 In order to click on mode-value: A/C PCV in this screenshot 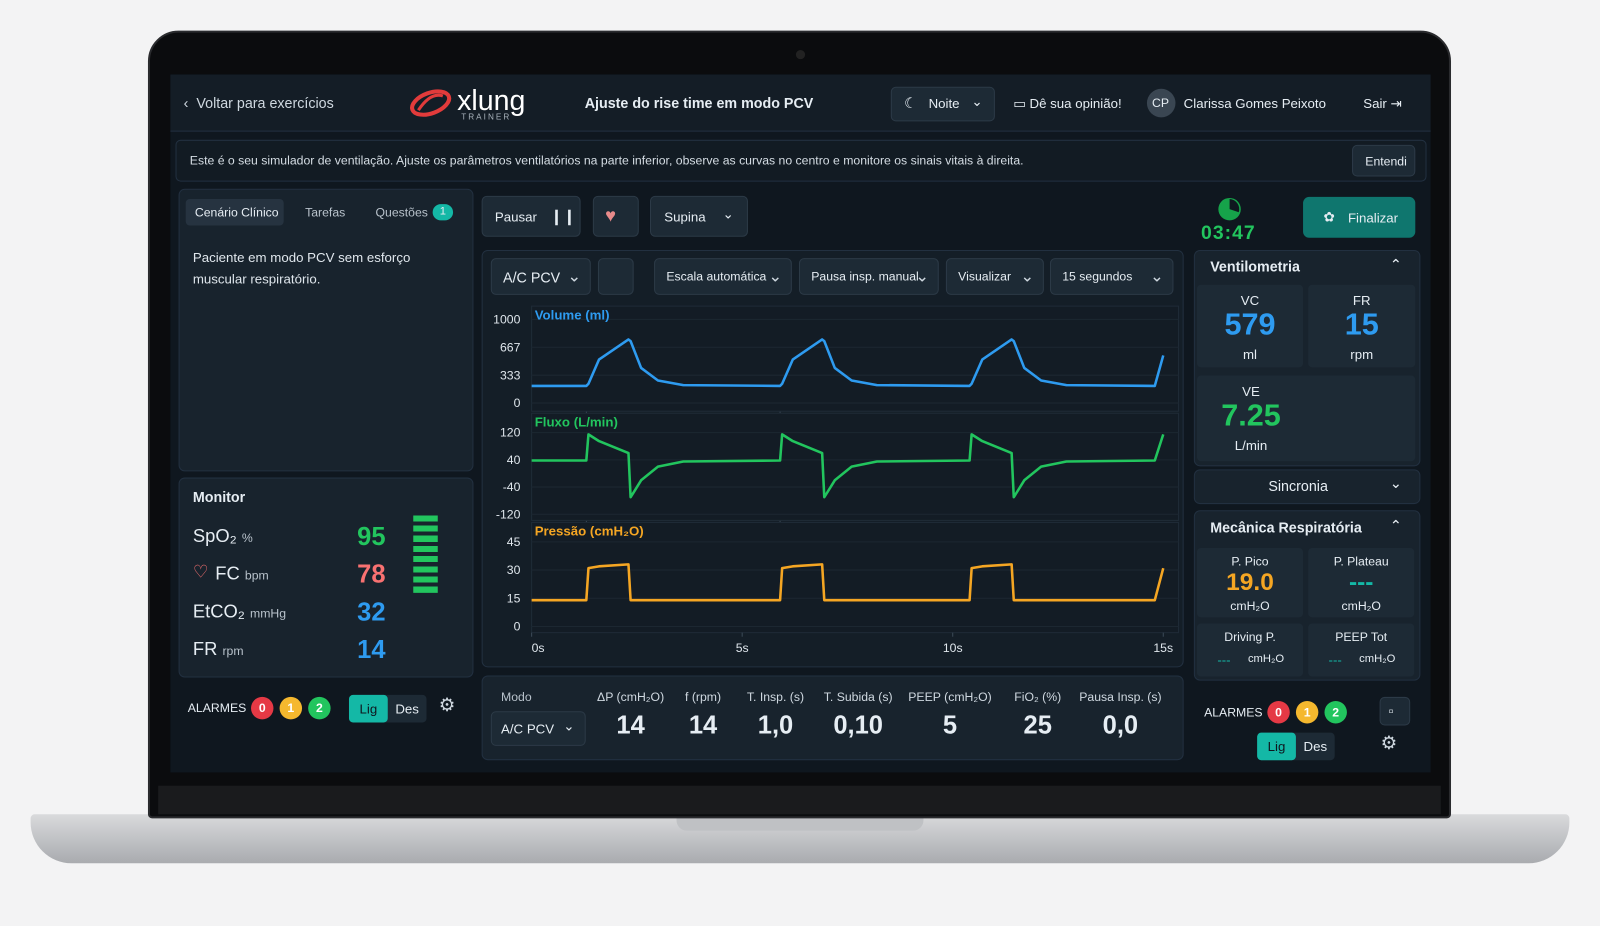, I will do `click(528, 729)`.